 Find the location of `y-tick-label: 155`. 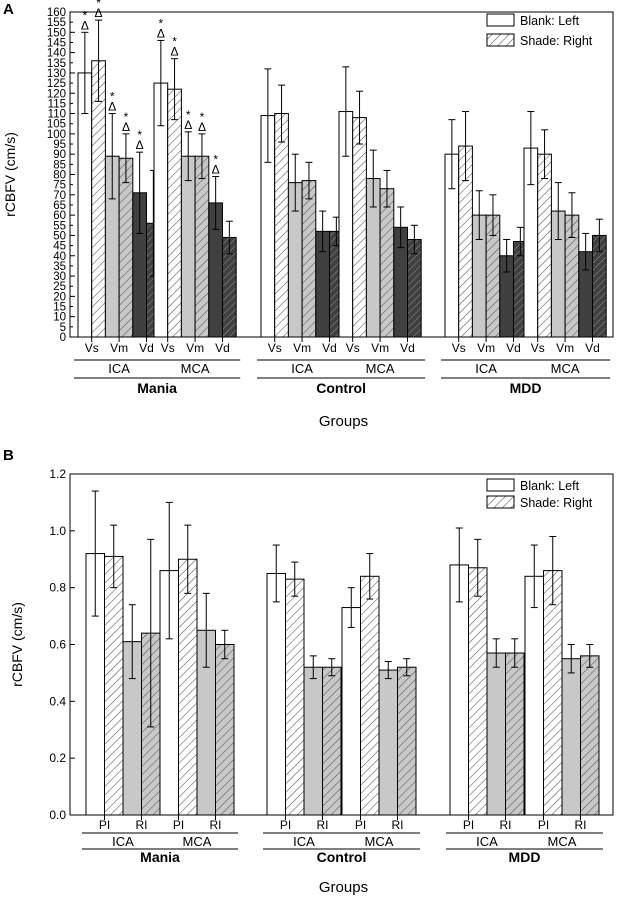

y-tick-label: 155 is located at coordinates (56, 23).